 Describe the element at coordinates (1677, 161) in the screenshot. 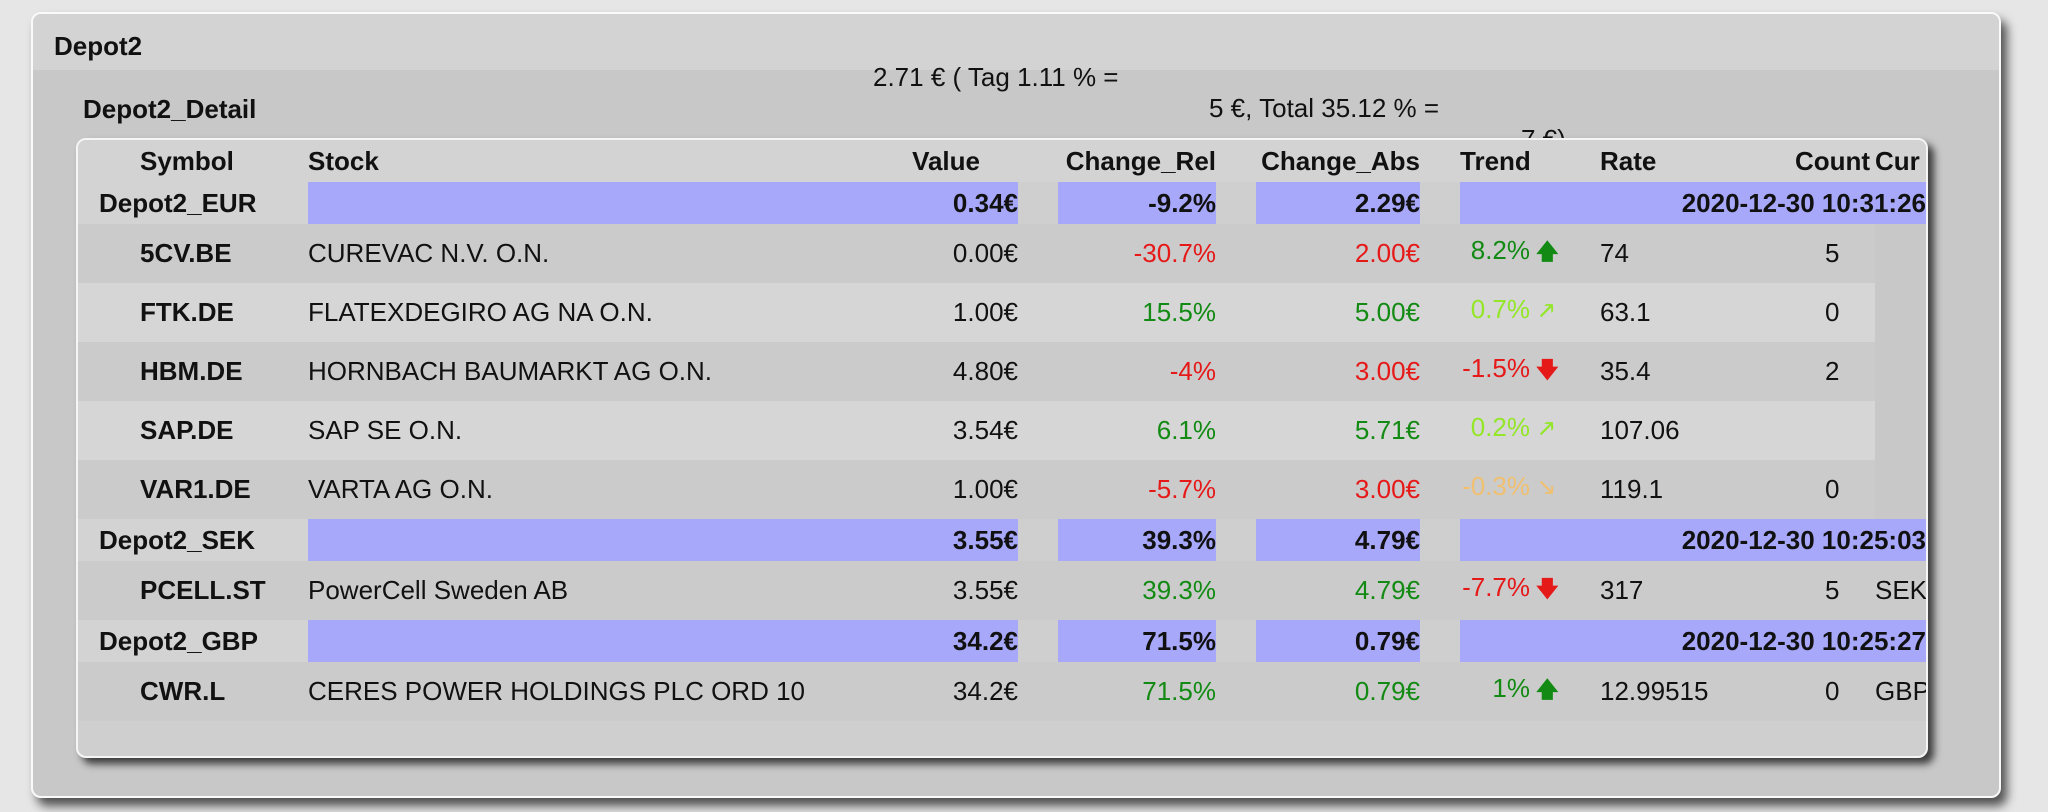

I see `header-rate: Rate` at that location.